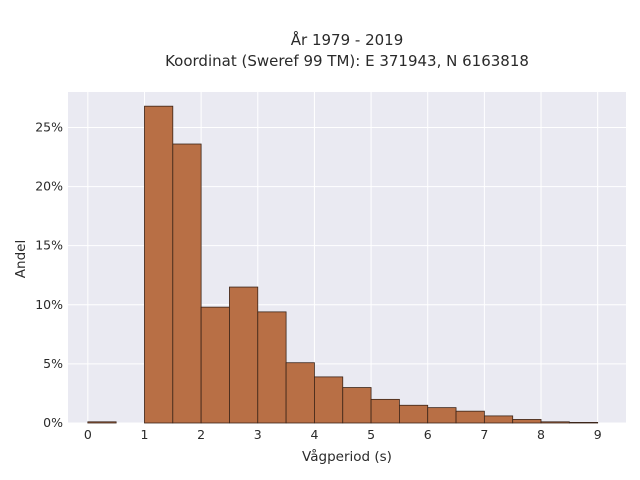  Describe the element at coordinates (343, 434) in the screenshot. I see `x-axis-ticks: 0 1 2 3 4 5 6 7 8 9` at that location.